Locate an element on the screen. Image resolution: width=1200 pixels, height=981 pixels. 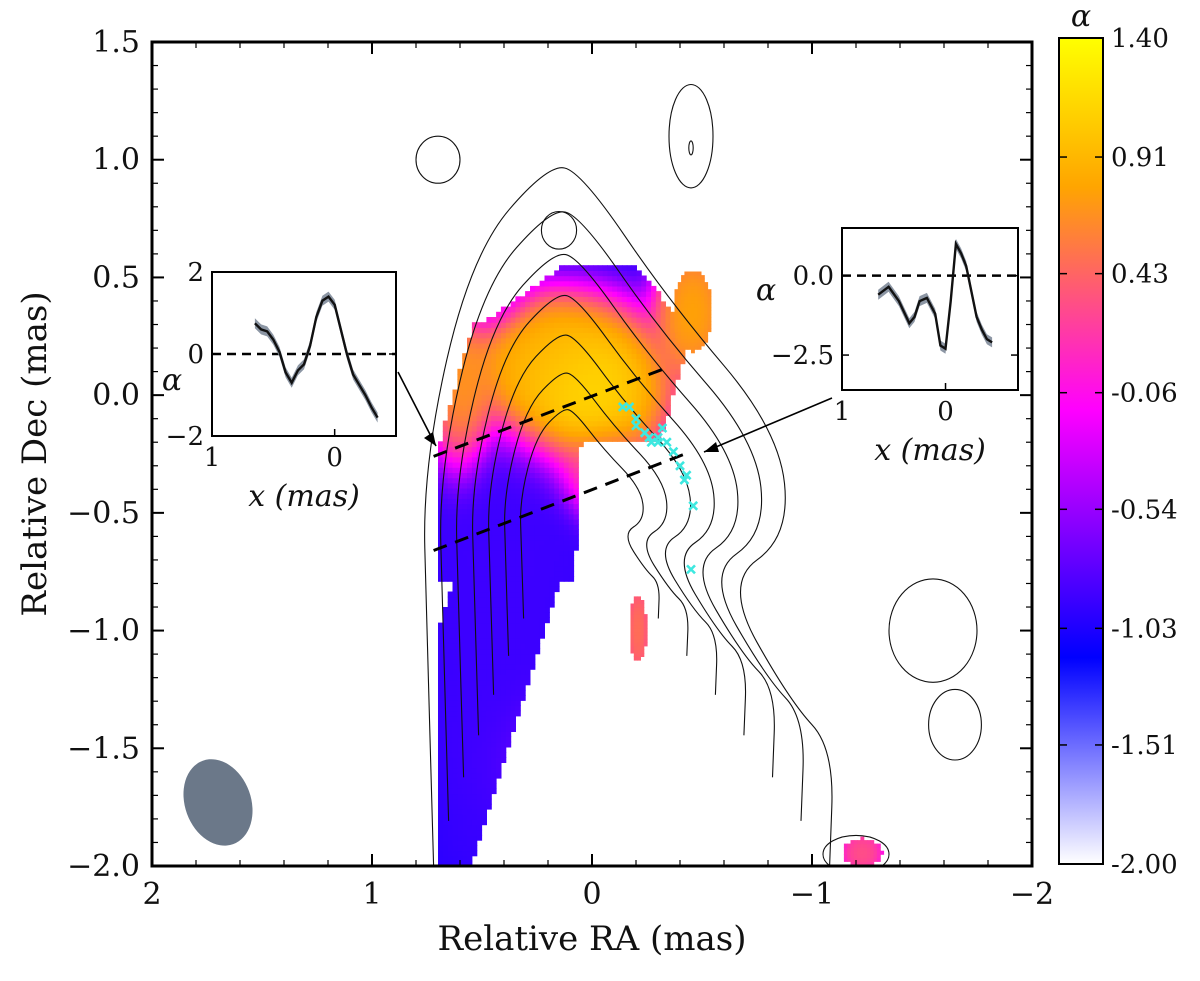
contour-island is located at coordinates (559, 230).